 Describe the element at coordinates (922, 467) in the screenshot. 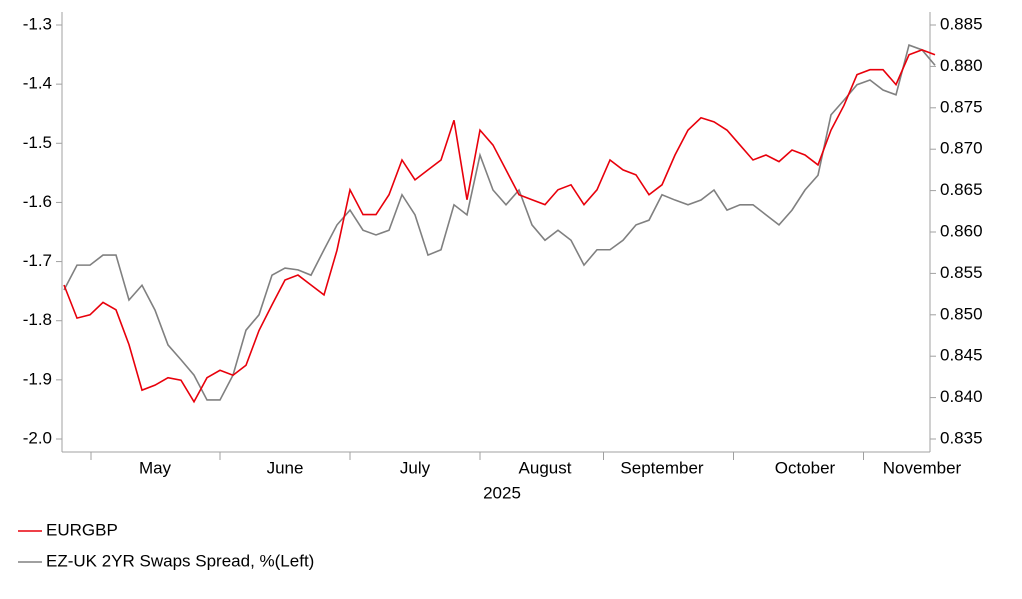

I see `x-tick-label: November` at that location.